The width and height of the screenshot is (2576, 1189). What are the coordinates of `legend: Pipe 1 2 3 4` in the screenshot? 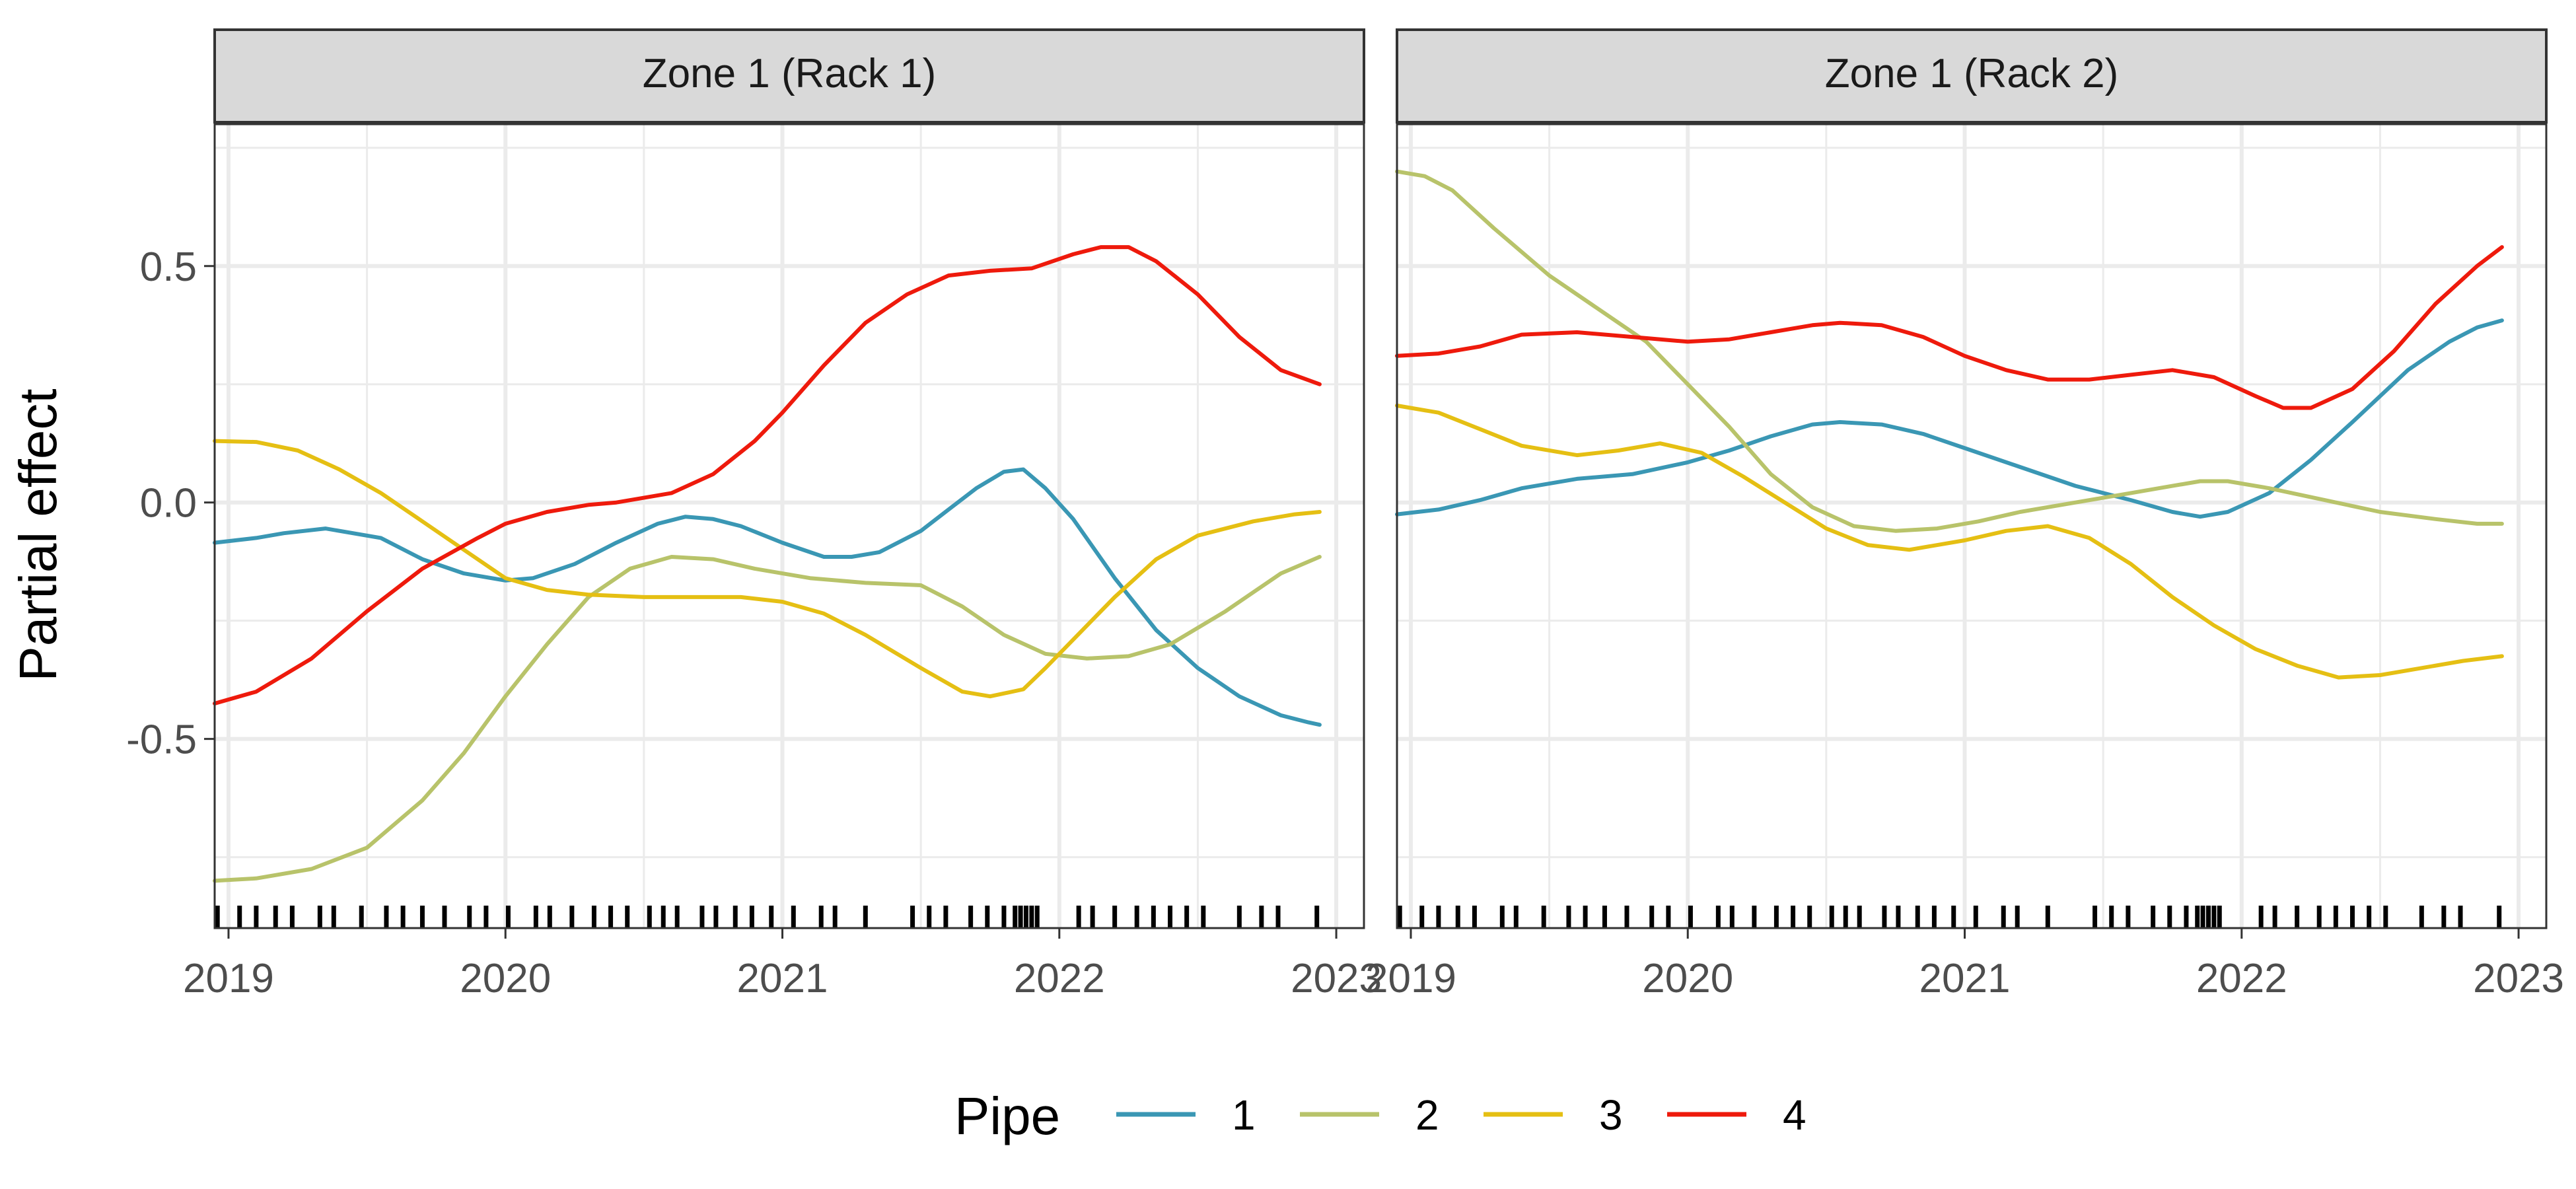 It's located at (1381, 1116).